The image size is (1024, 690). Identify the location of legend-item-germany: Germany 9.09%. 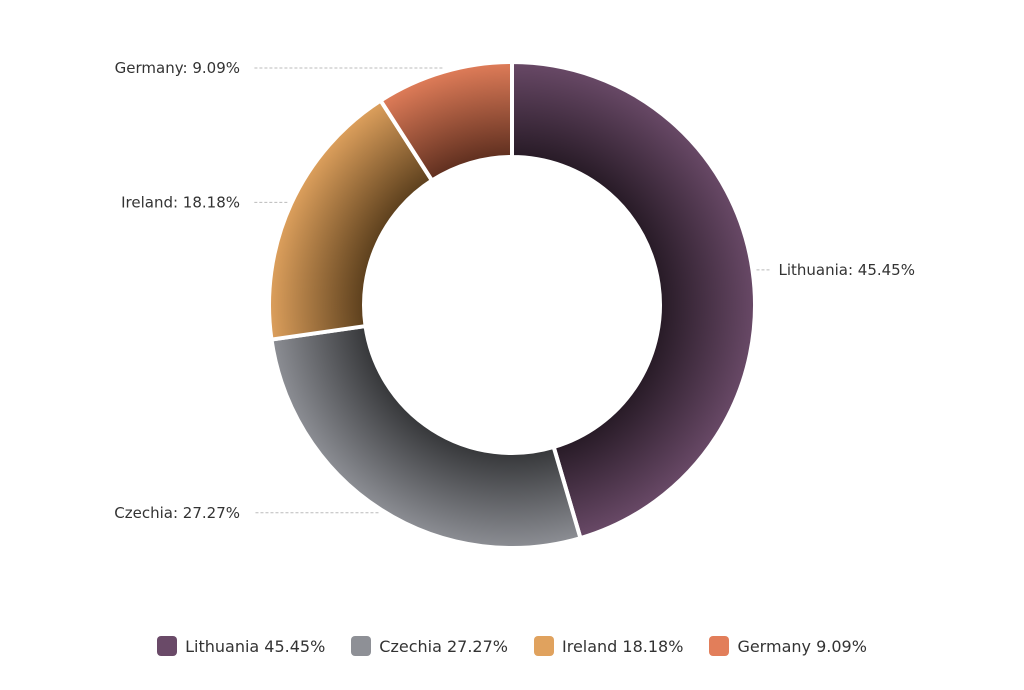
(788, 646).